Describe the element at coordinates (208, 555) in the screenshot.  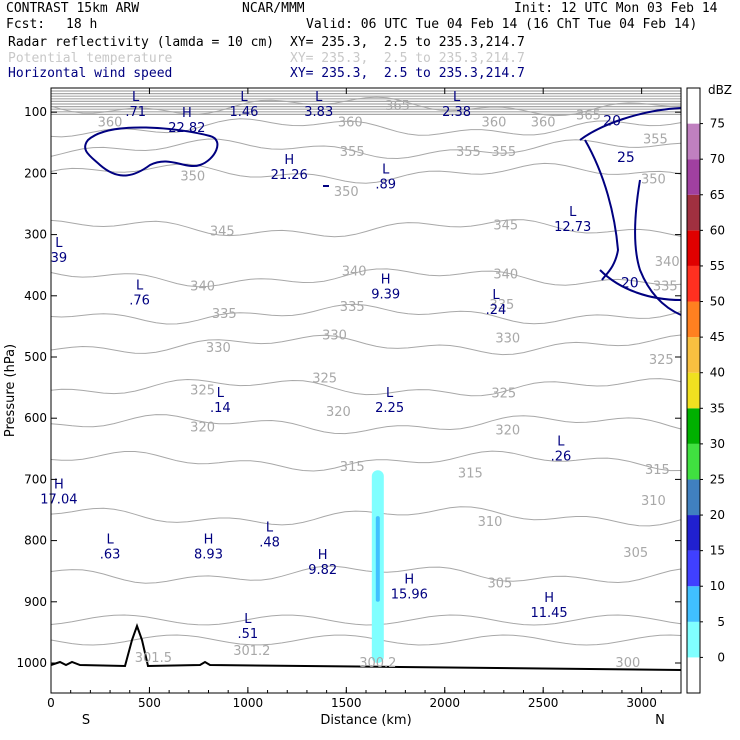
I see `extremum-value: 8.93` at that location.